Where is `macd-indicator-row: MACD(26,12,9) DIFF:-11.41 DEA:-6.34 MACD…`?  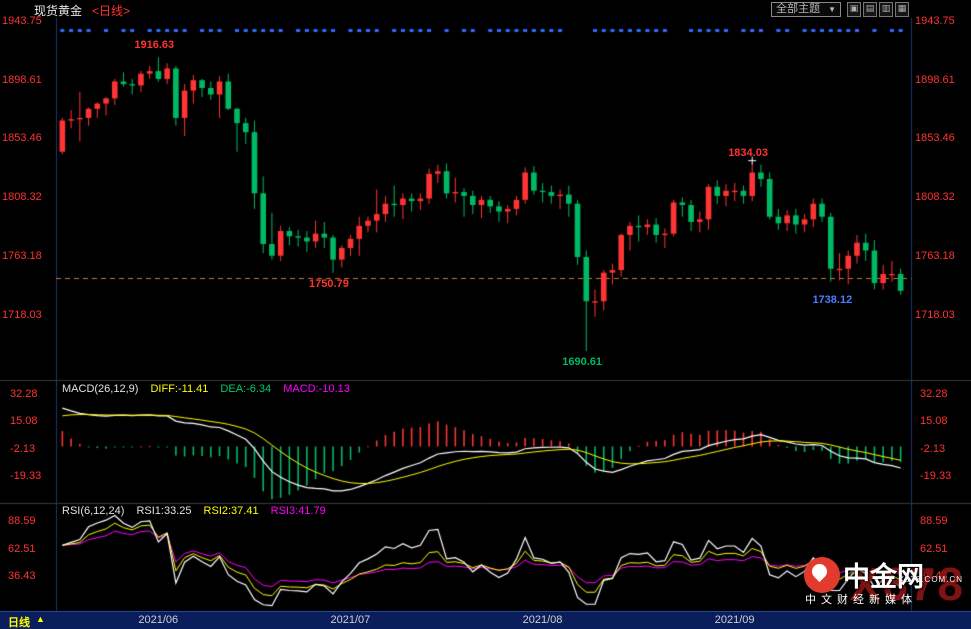
macd-indicator-row: MACD(26,12,9) DIFF:-11.41 DEA:-6.34 MACD… is located at coordinates (210, 389).